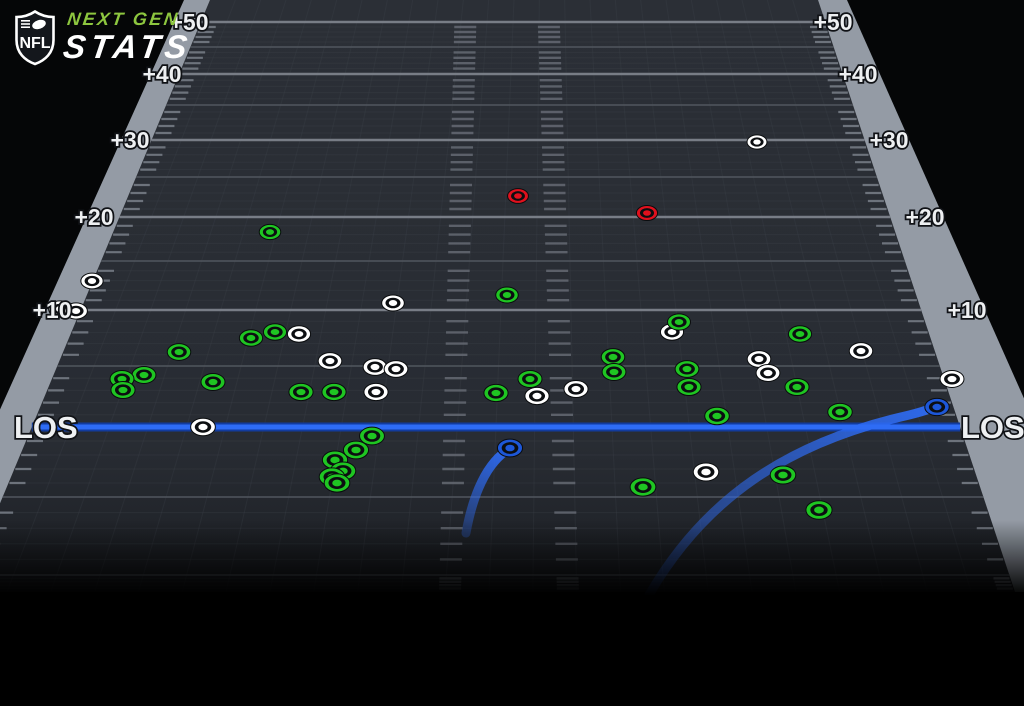  What do you see at coordinates (129, 140) in the screenshot?
I see `yard-label-left: +30` at bounding box center [129, 140].